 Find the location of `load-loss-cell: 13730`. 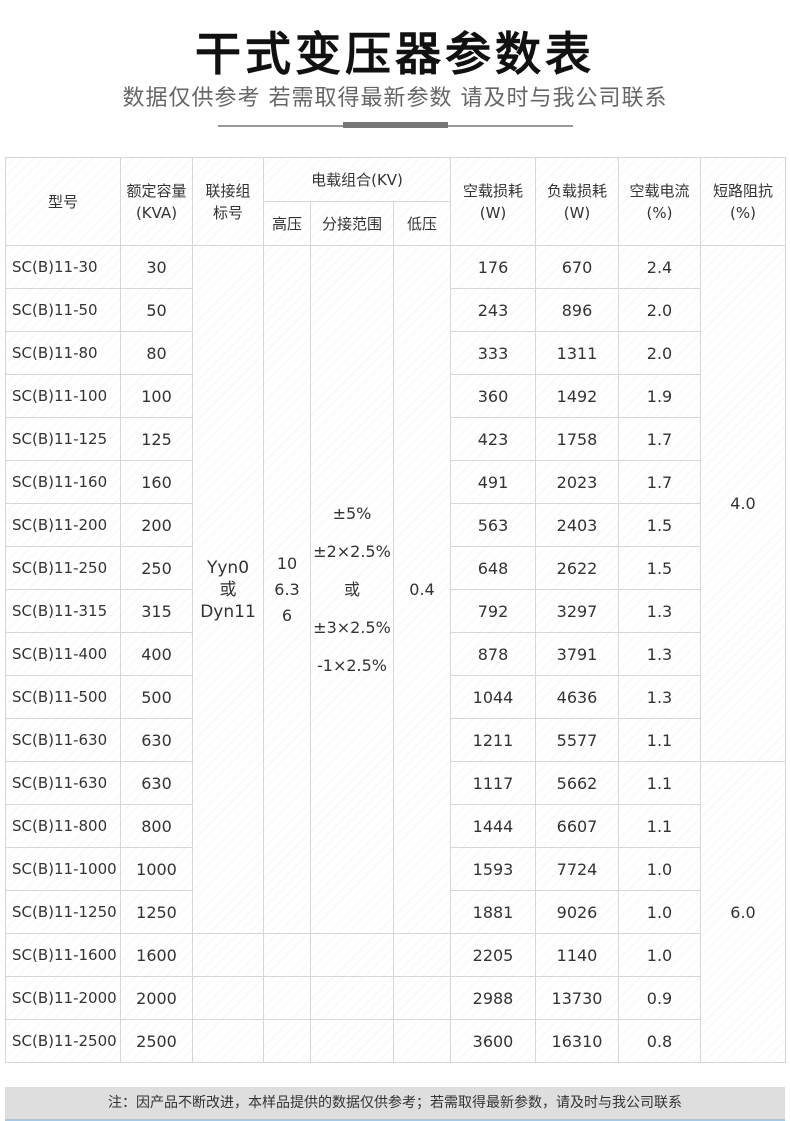

load-loss-cell: 13730 is located at coordinates (577, 998).